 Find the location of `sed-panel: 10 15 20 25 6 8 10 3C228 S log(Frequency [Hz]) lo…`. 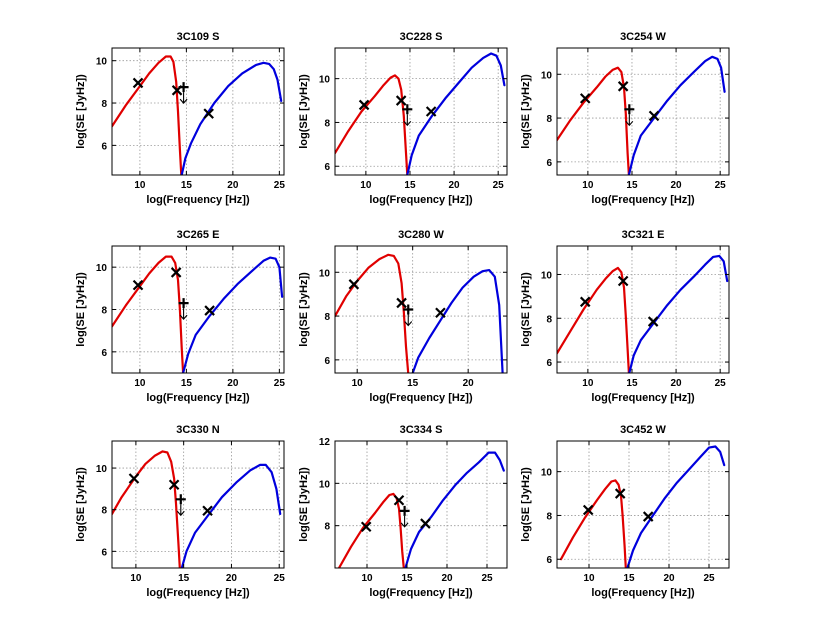

sed-panel: 10 15 20 25 6 8 10 3C228 S log(Frequency [Hz]) lo… is located at coordinates (403, 118).